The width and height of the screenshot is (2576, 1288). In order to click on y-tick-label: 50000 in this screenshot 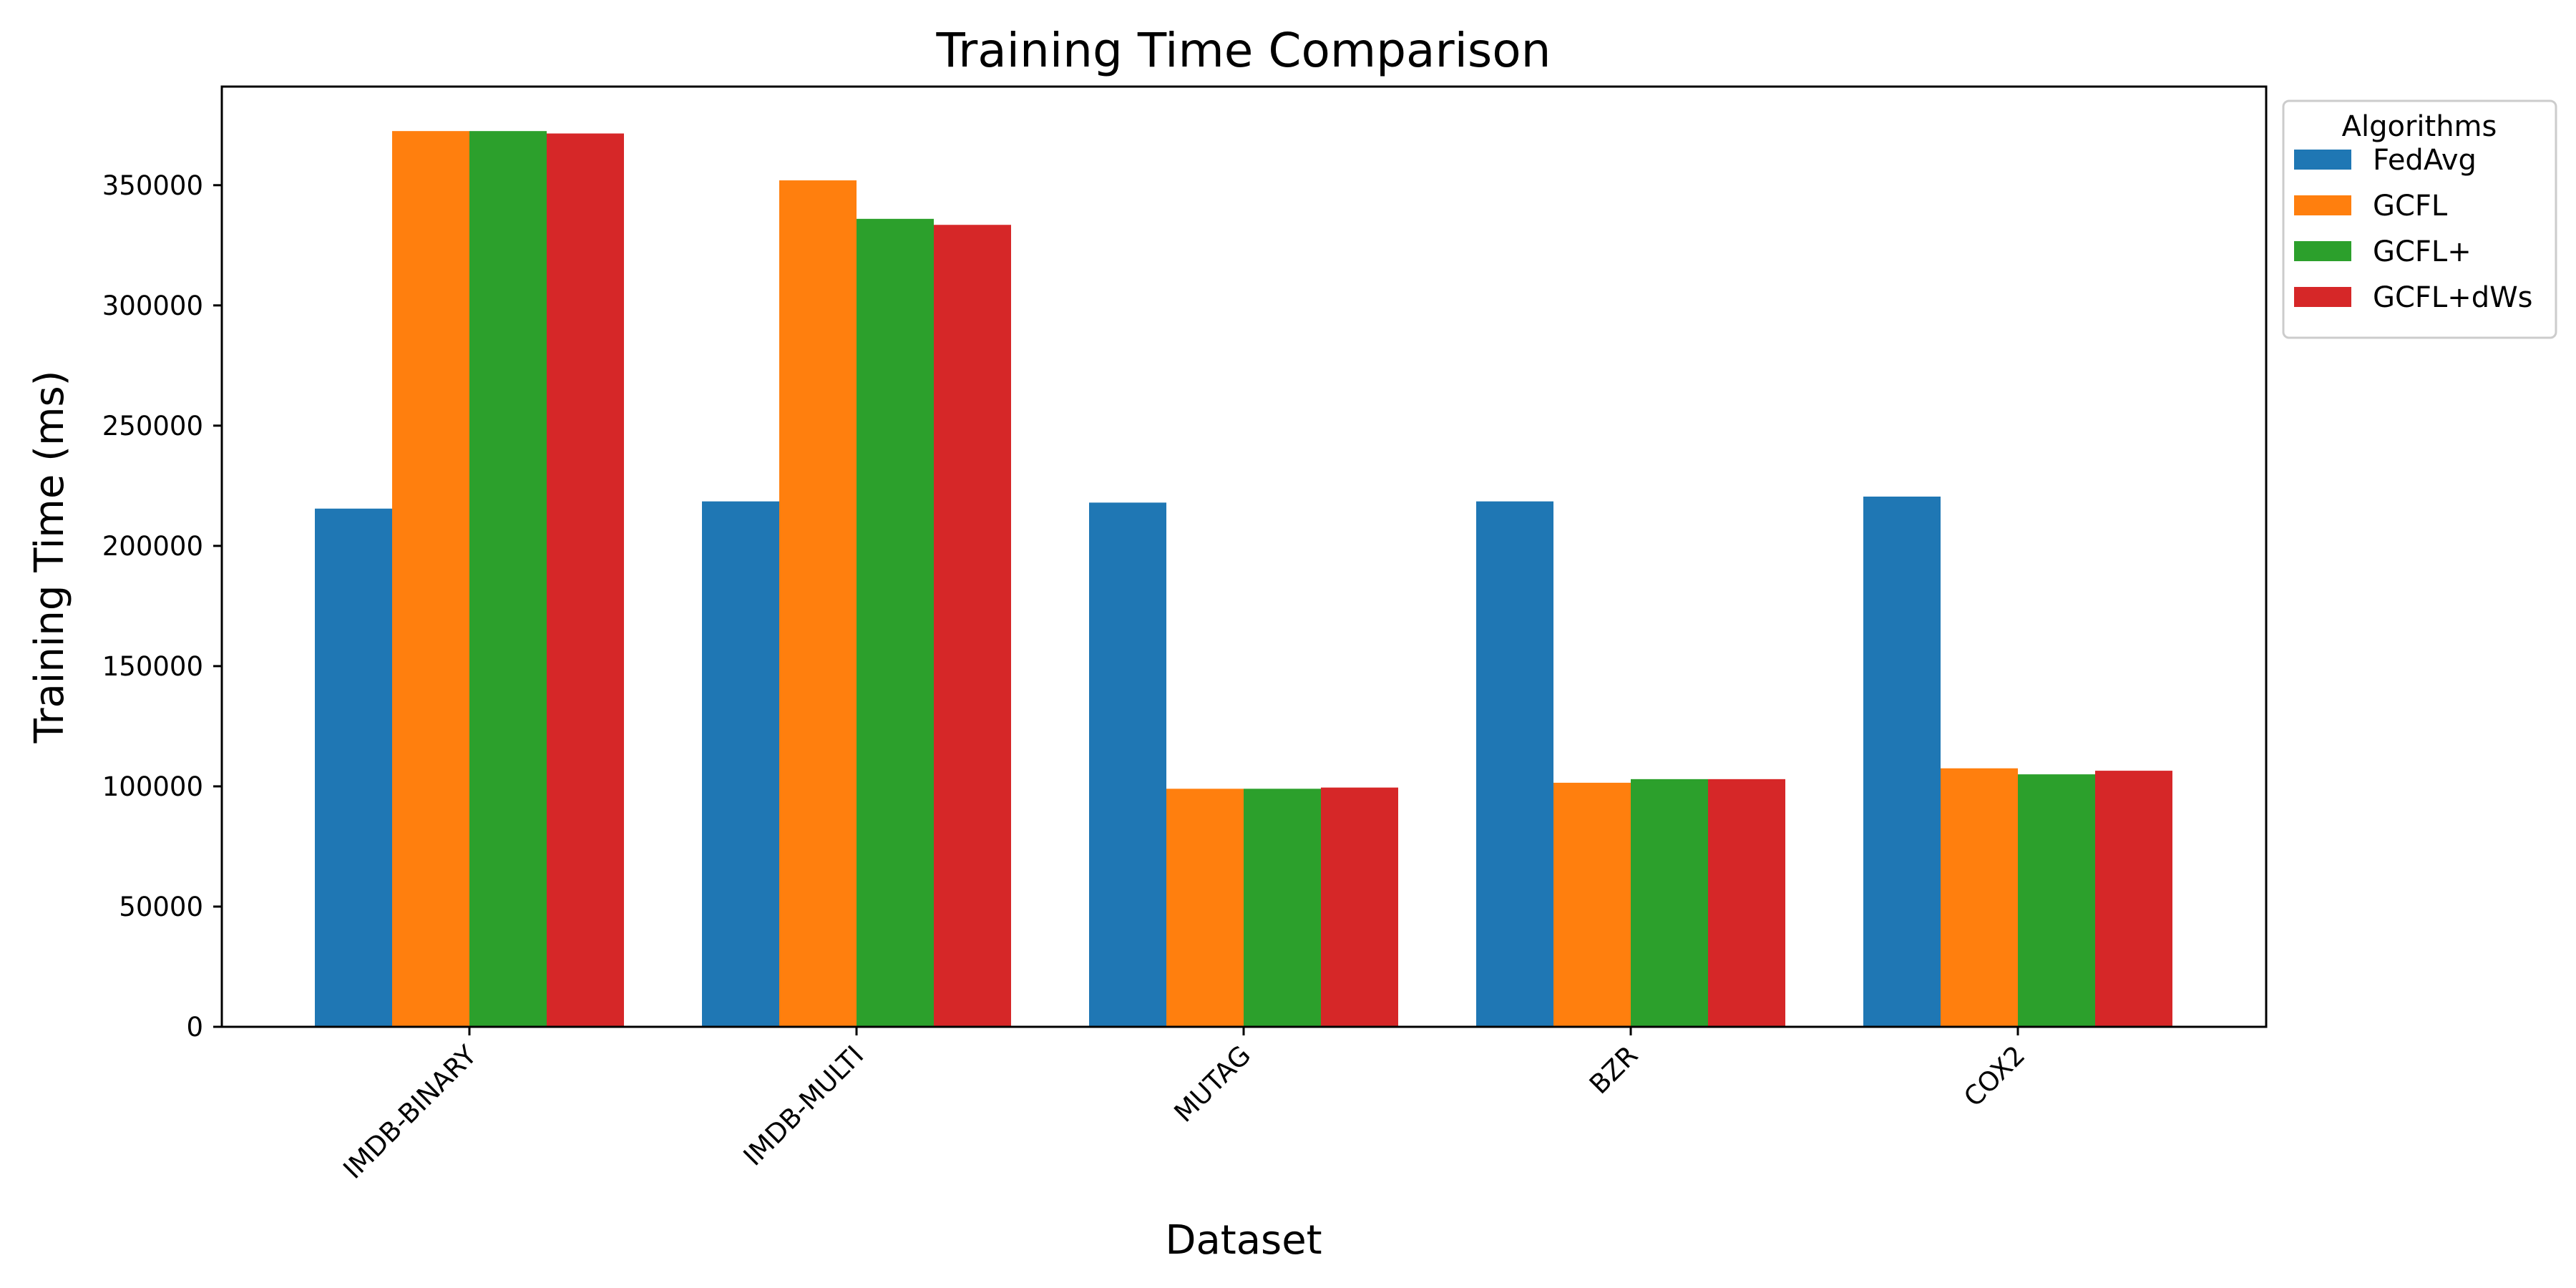, I will do `click(161, 907)`.